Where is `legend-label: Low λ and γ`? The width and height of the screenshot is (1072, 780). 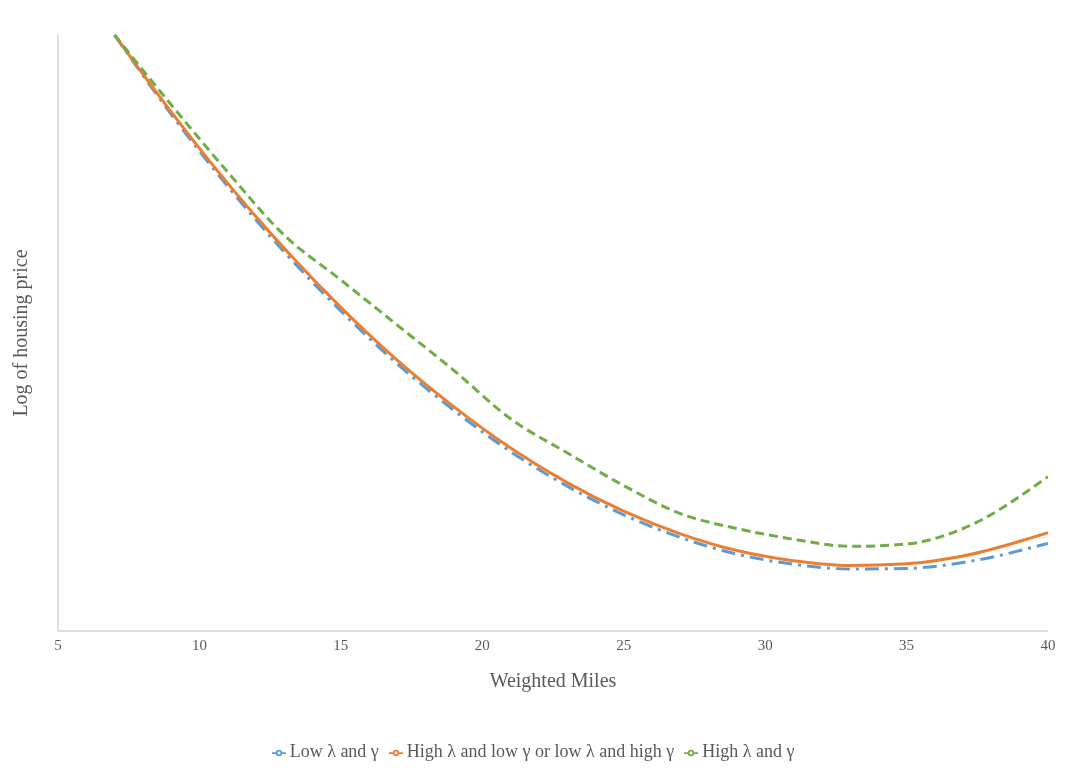
legend-label: Low λ and γ is located at coordinates (334, 751).